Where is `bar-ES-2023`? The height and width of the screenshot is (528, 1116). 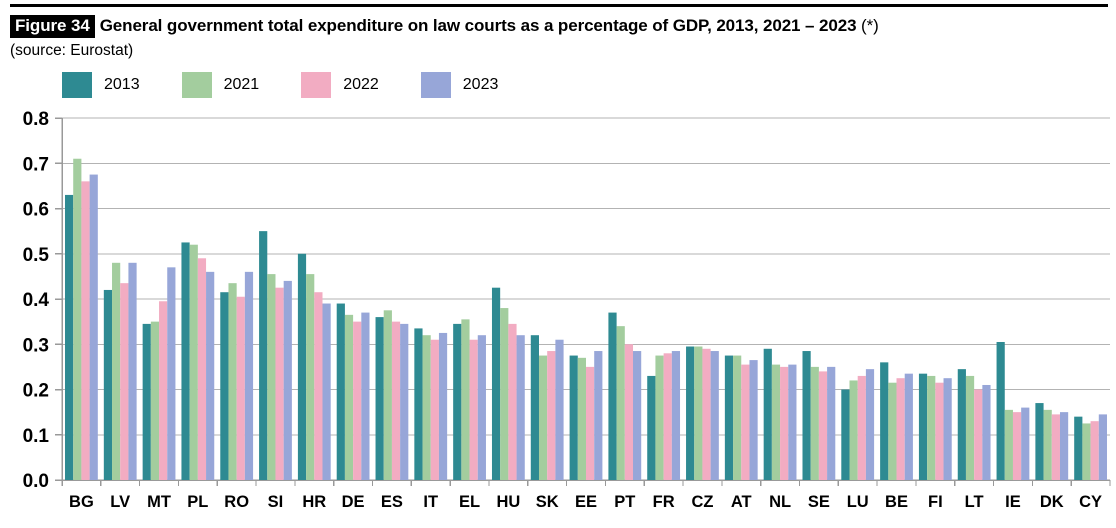
bar-ES-2023 is located at coordinates (404, 401).